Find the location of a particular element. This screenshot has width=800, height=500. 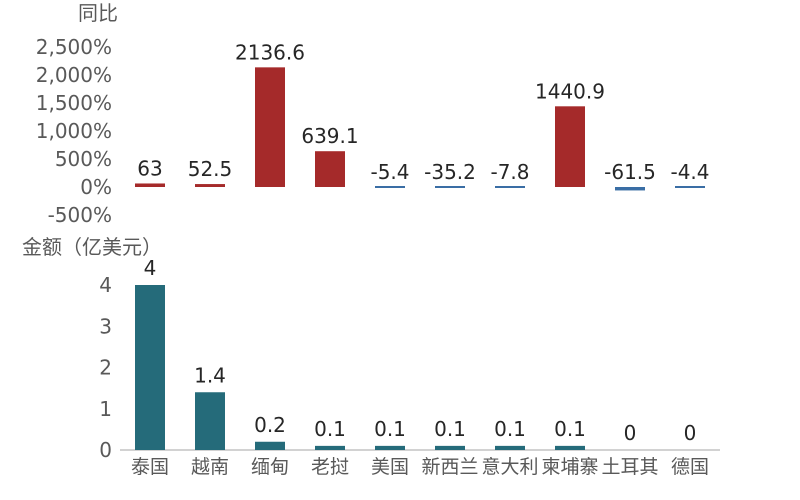

category-labels: 泰国 越南 缅甸 老挝 美国 新西兰 意大利 柬埔寨 土耳其 德国 is located at coordinates (420, 467).